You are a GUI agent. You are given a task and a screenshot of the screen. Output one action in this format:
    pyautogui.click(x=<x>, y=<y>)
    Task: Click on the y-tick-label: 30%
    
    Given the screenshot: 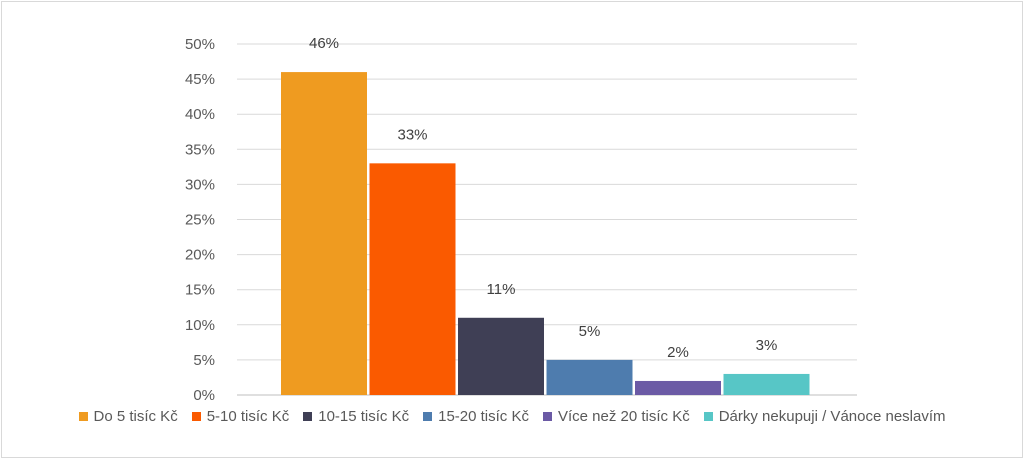 What is the action you would take?
    pyautogui.click(x=200, y=184)
    